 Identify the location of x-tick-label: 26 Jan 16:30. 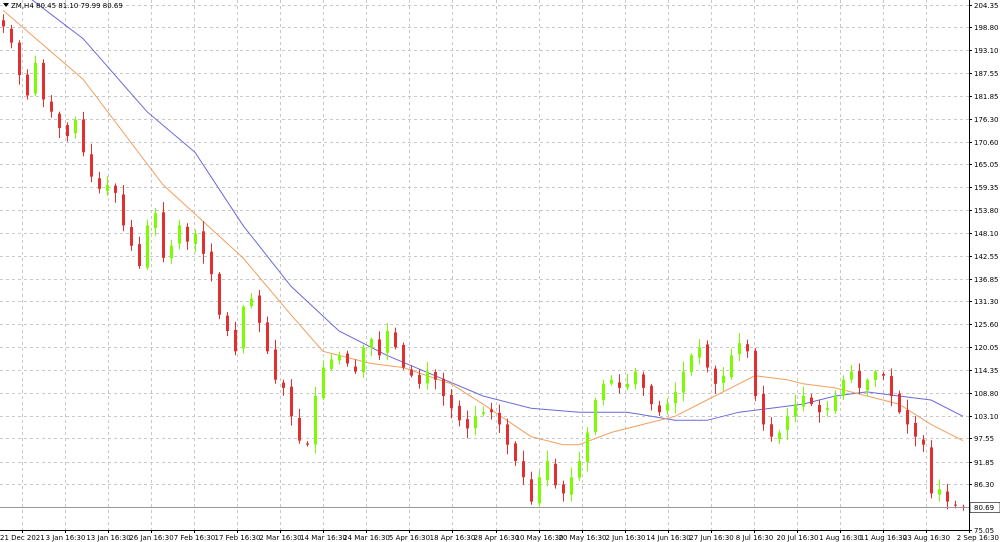
(151, 538).